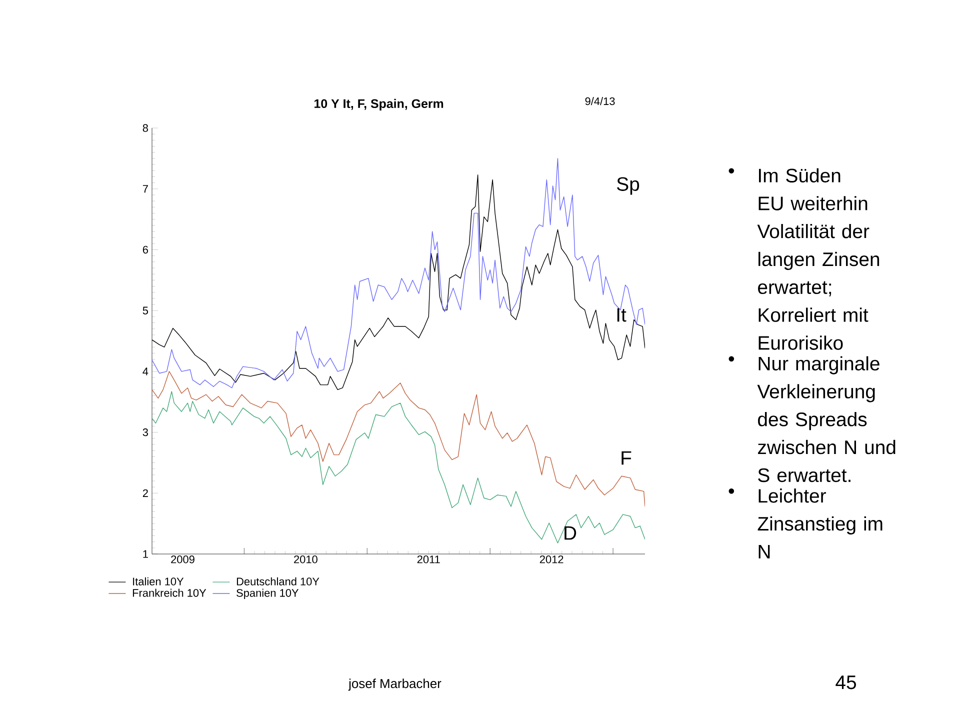 The image size is (961, 724). I want to click on chart-title: 10 Y It, F, Spain, Germ, so click(379, 104).